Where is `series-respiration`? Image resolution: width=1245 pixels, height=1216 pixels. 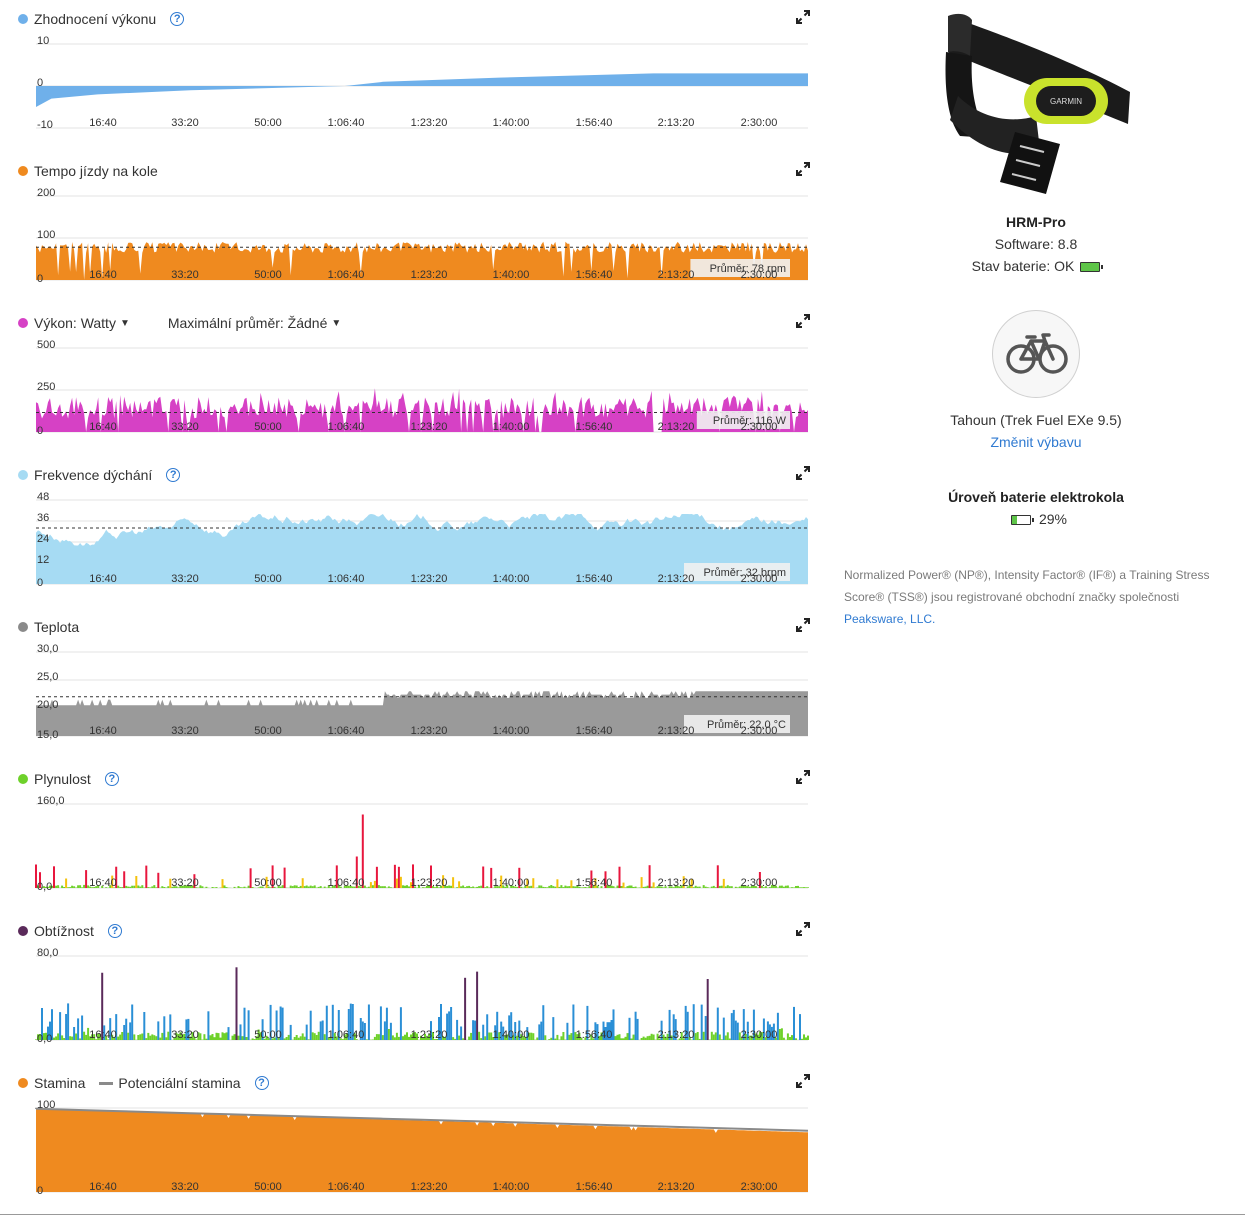
series-respiration is located at coordinates (422, 549).